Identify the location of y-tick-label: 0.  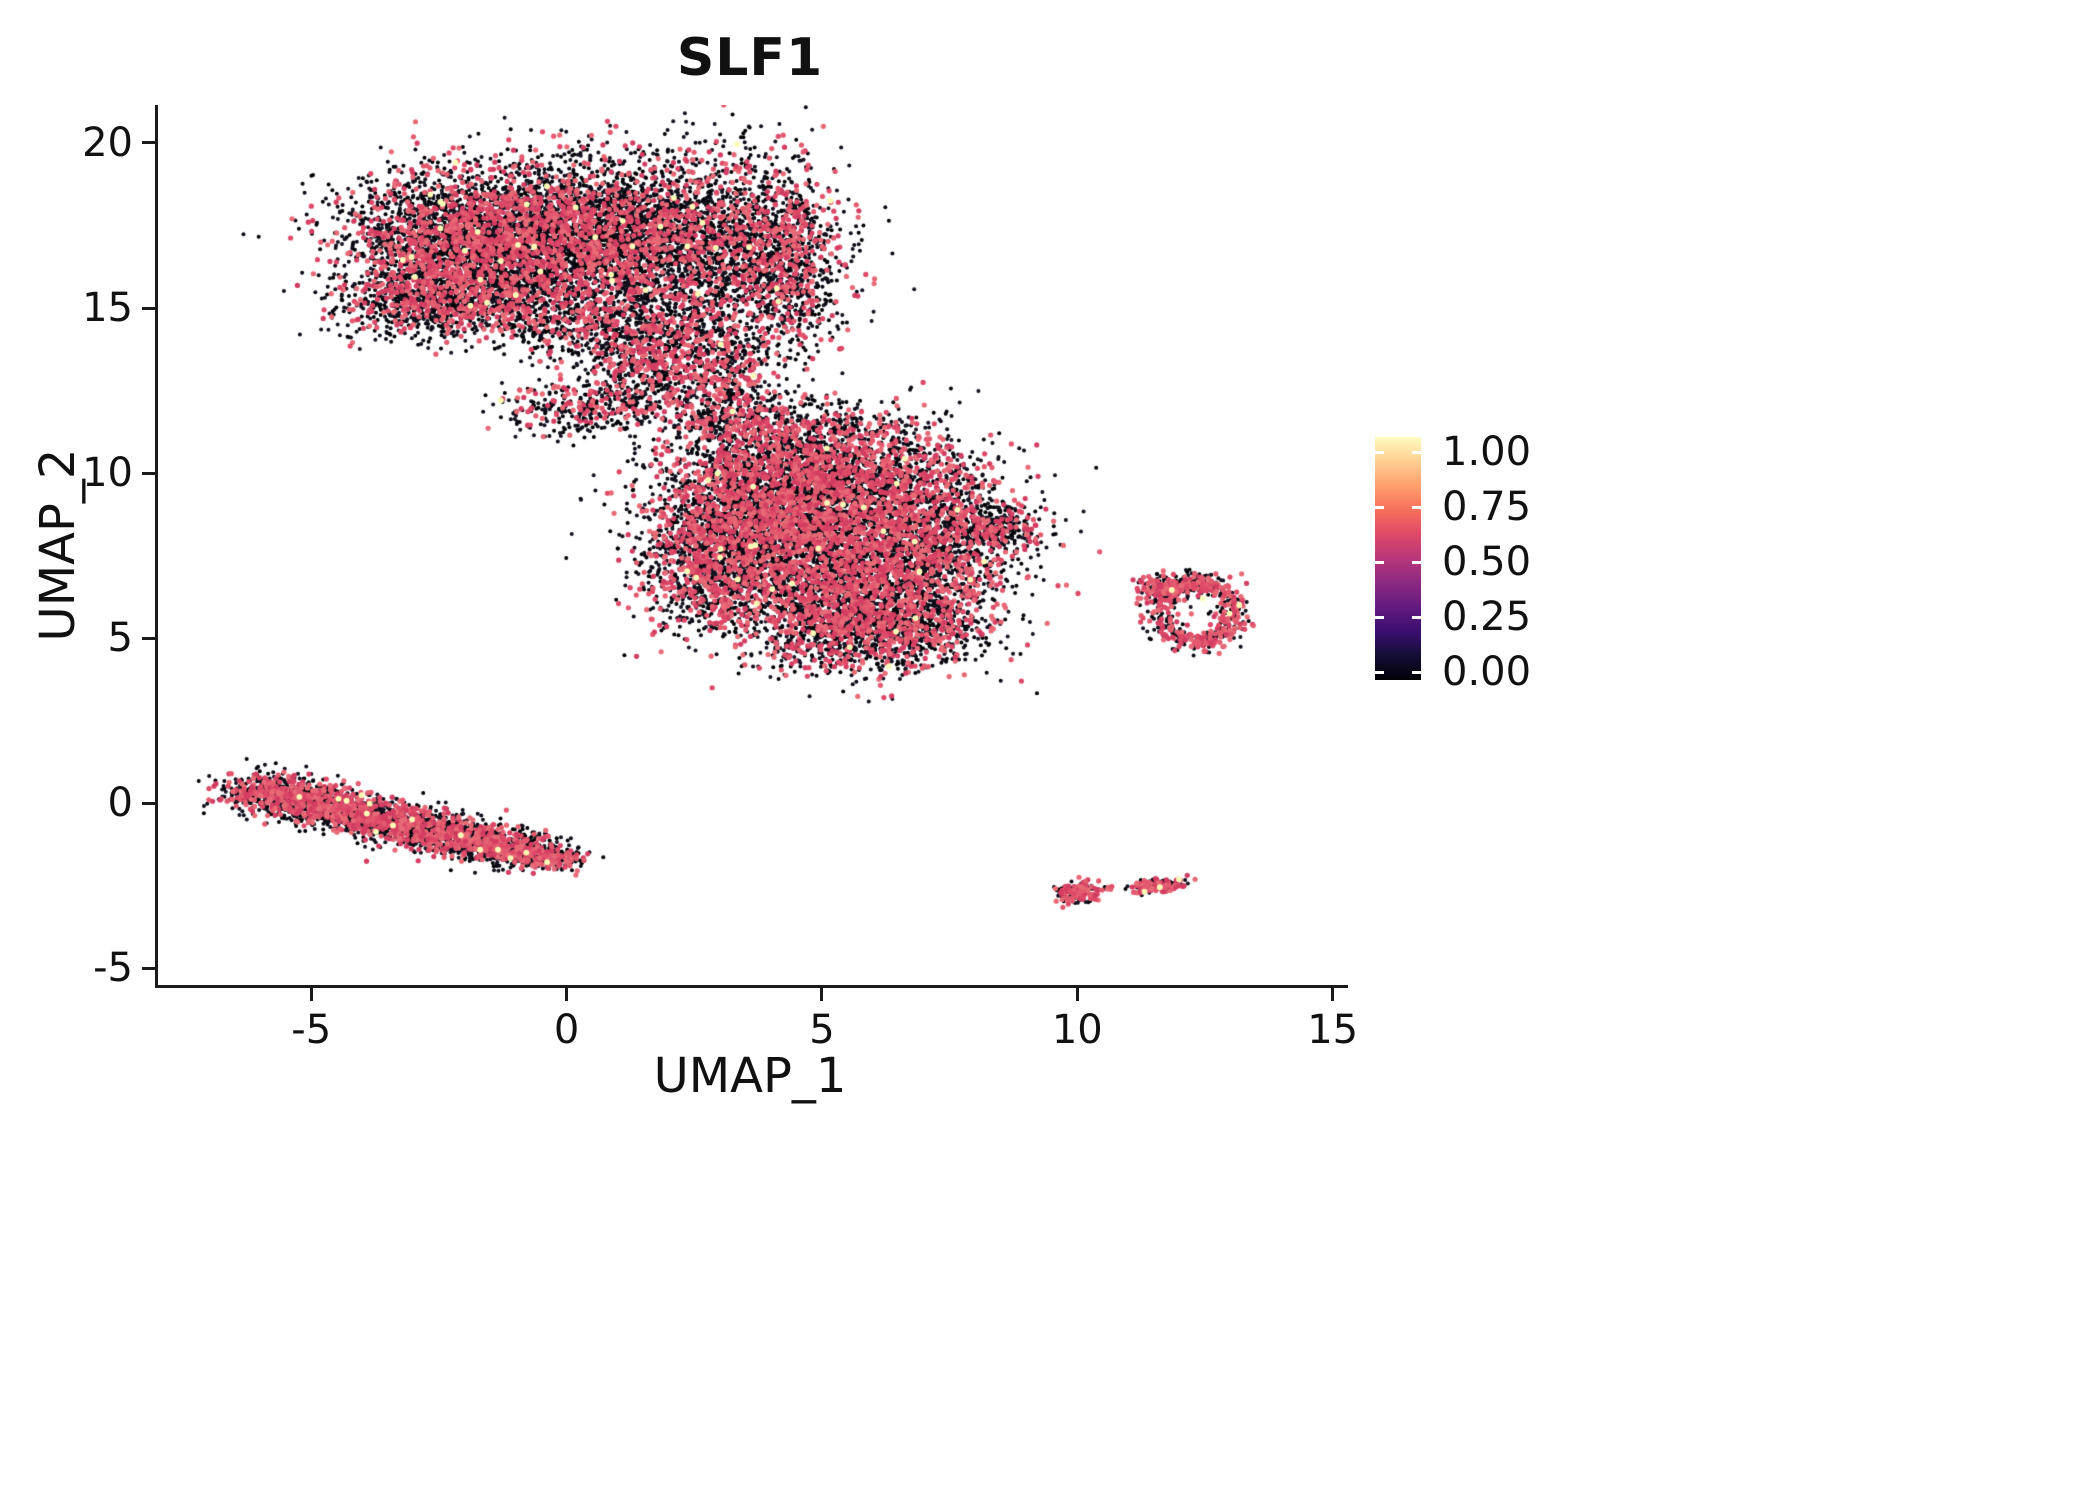
(120, 803).